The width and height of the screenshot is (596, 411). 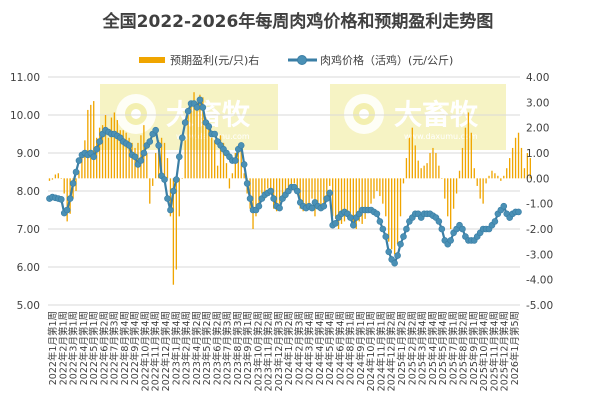 What do you see at coordinates (238, 348) in the screenshot?
I see `x-tick-label: 2023年8月第3周` at bounding box center [238, 348].